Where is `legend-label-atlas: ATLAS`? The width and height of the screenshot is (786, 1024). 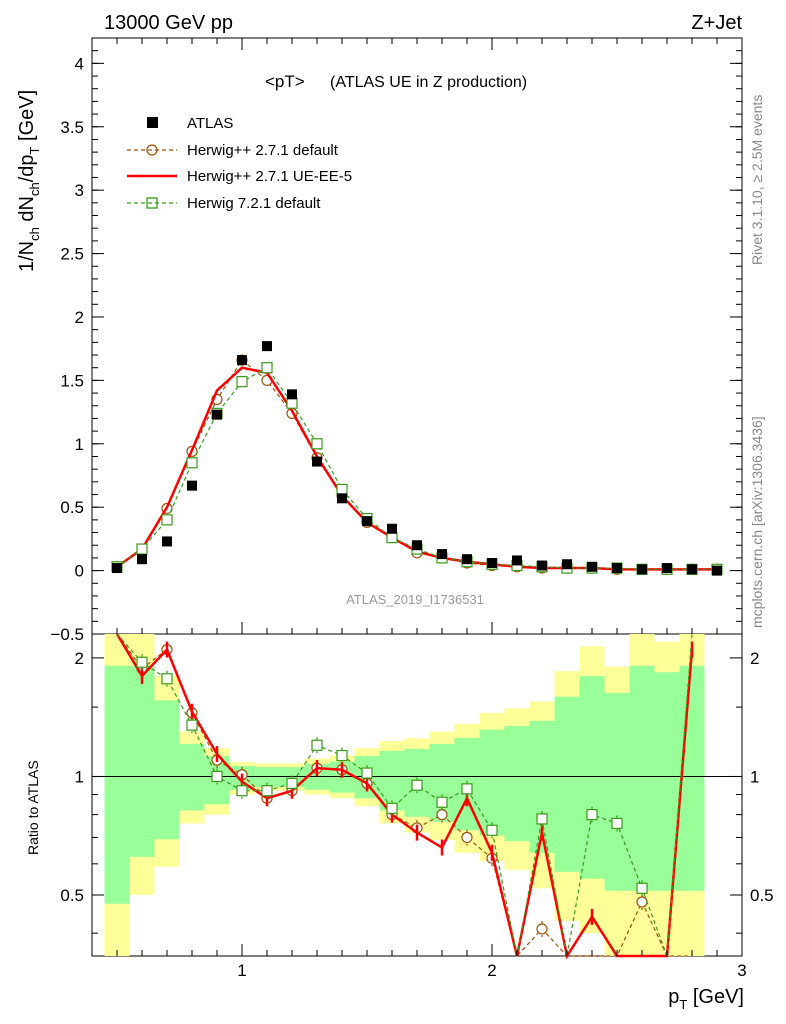
legend-label-atlas: ATLAS is located at coordinates (210, 123).